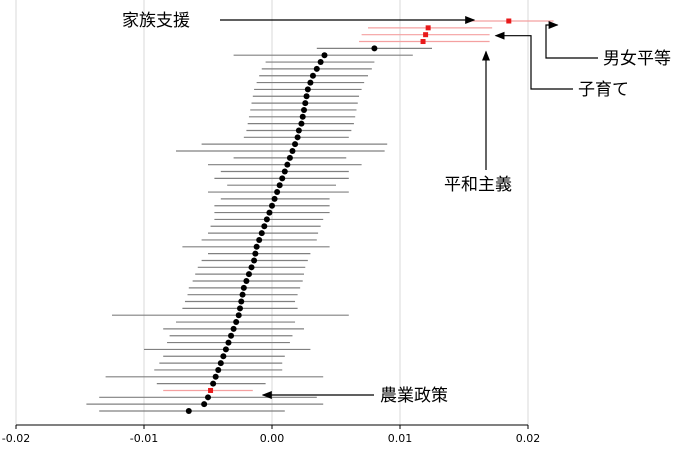  I want to click on annotation-label-4: 農業政策, so click(414, 396).